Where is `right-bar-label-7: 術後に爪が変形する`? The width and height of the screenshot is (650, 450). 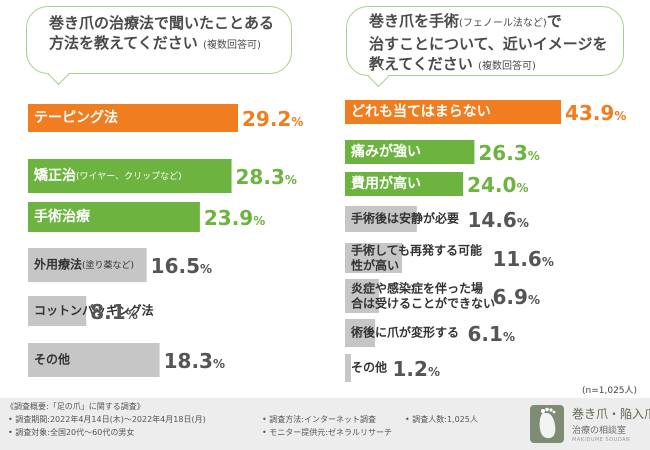 right-bar-label-7: 術後に爪が変形する is located at coordinates (404, 332).